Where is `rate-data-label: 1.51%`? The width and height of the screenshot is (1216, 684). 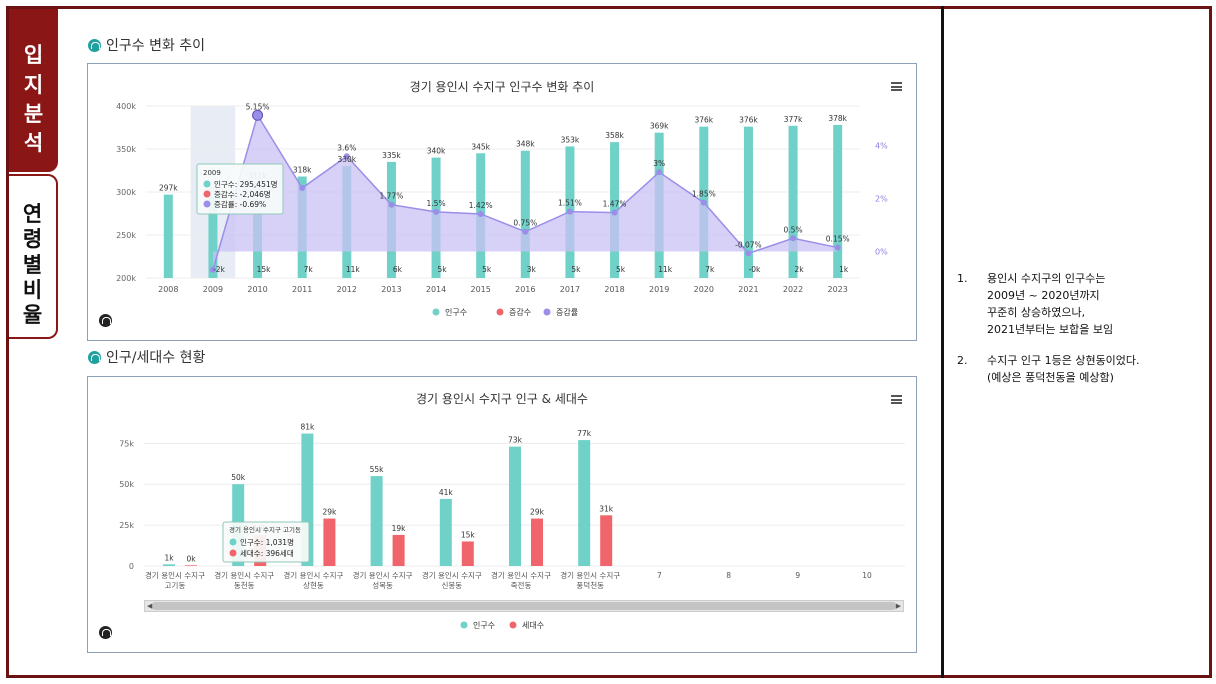 rate-data-label: 1.51% is located at coordinates (570, 203).